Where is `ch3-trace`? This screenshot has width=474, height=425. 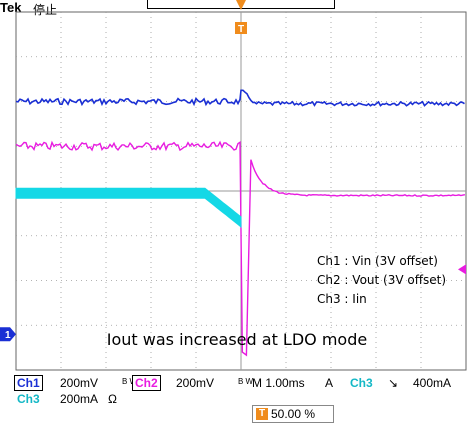 ch3-trace is located at coordinates (128, 207).